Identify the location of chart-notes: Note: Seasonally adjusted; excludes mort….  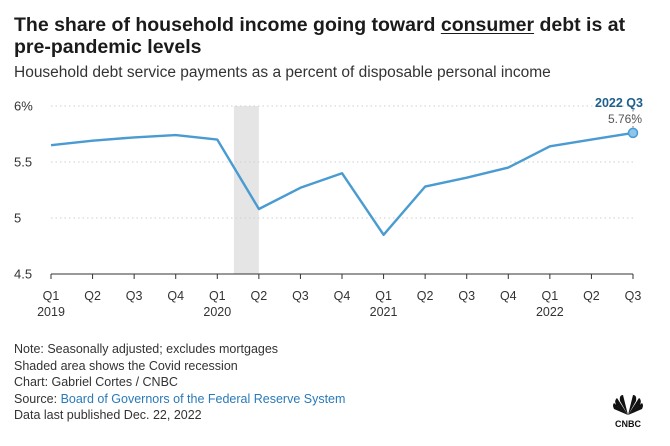
(179, 382).